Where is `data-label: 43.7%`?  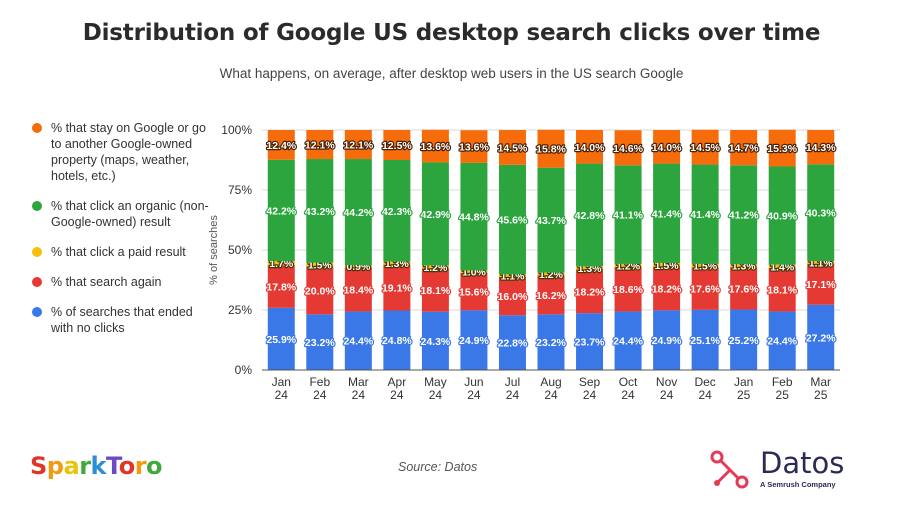
data-label: 43.7% is located at coordinates (551, 221).